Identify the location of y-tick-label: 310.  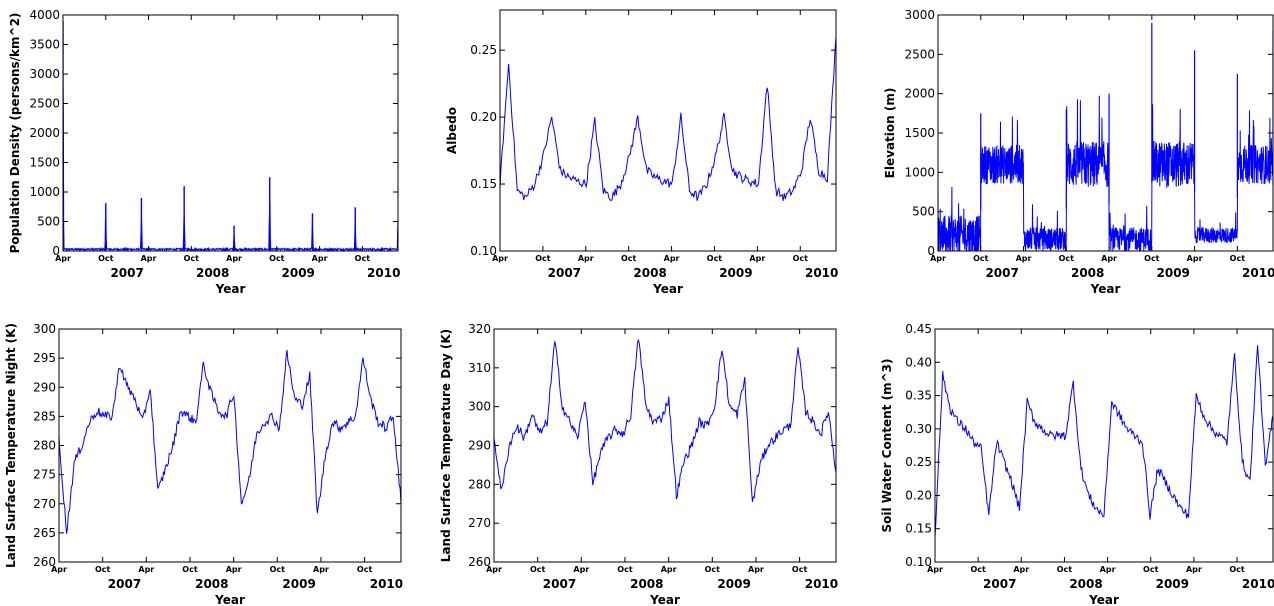
(479, 368).